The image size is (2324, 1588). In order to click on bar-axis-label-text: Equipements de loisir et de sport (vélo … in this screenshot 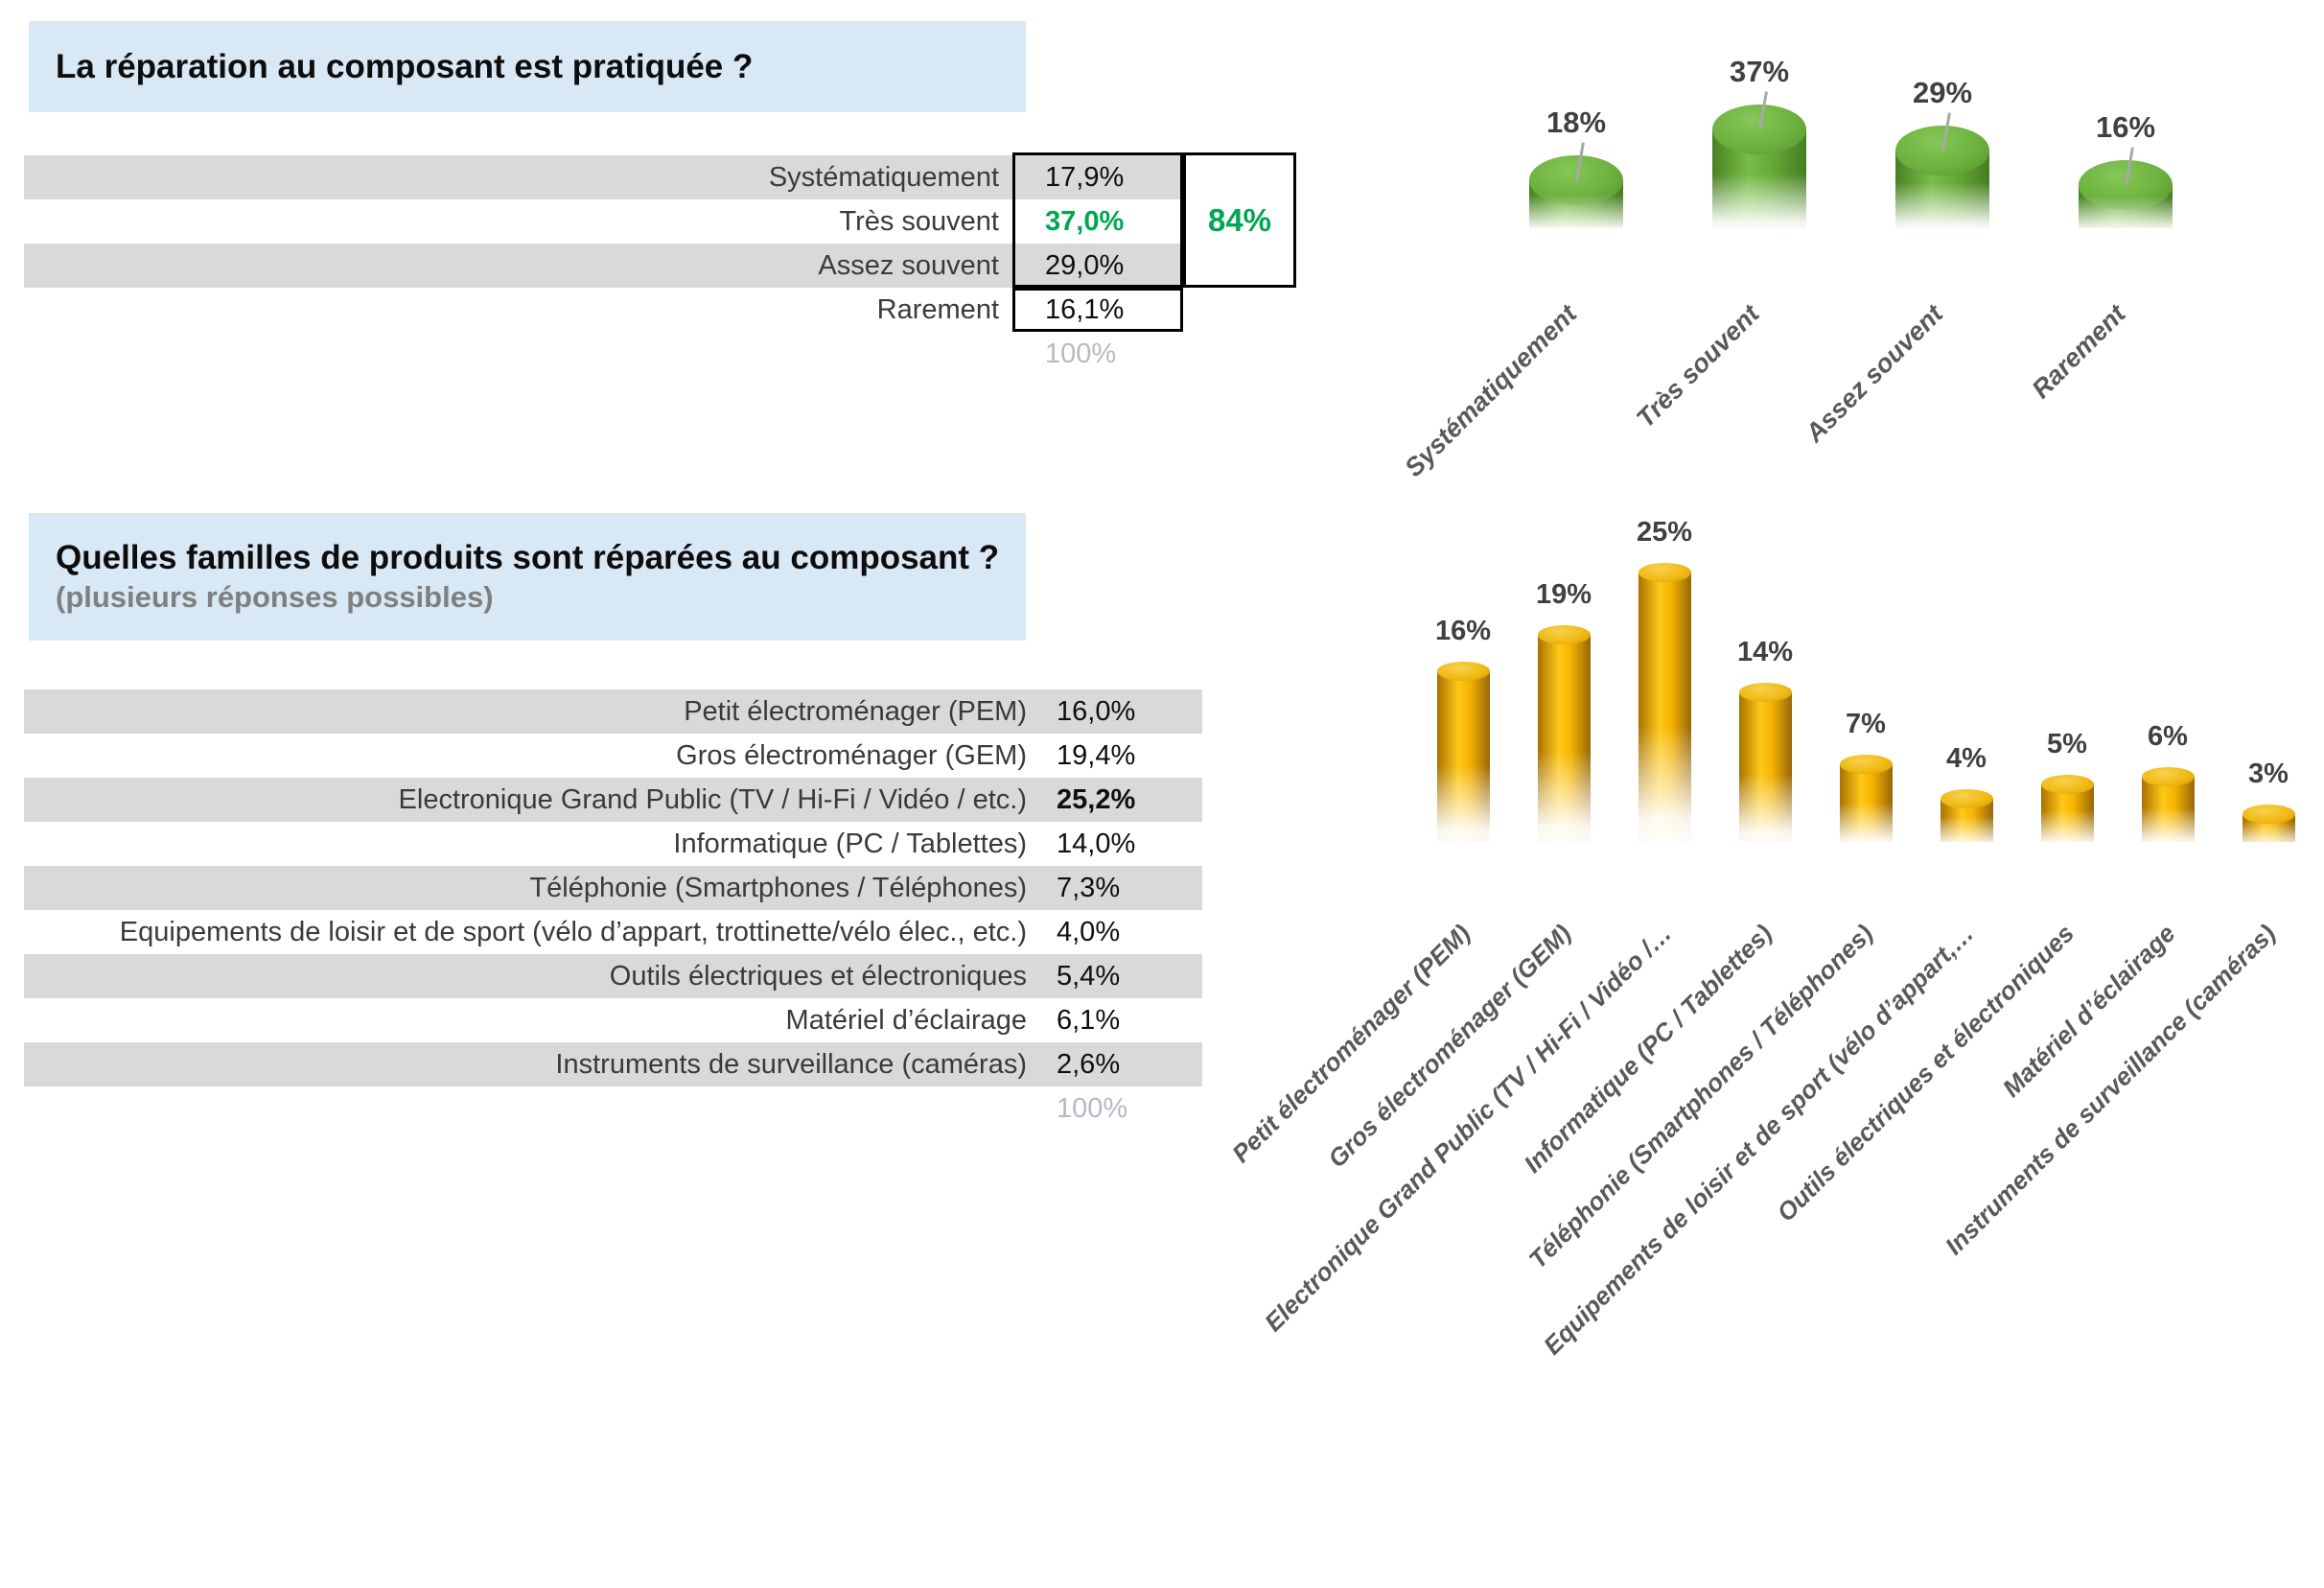, I will do `click(1758, 1140)`.